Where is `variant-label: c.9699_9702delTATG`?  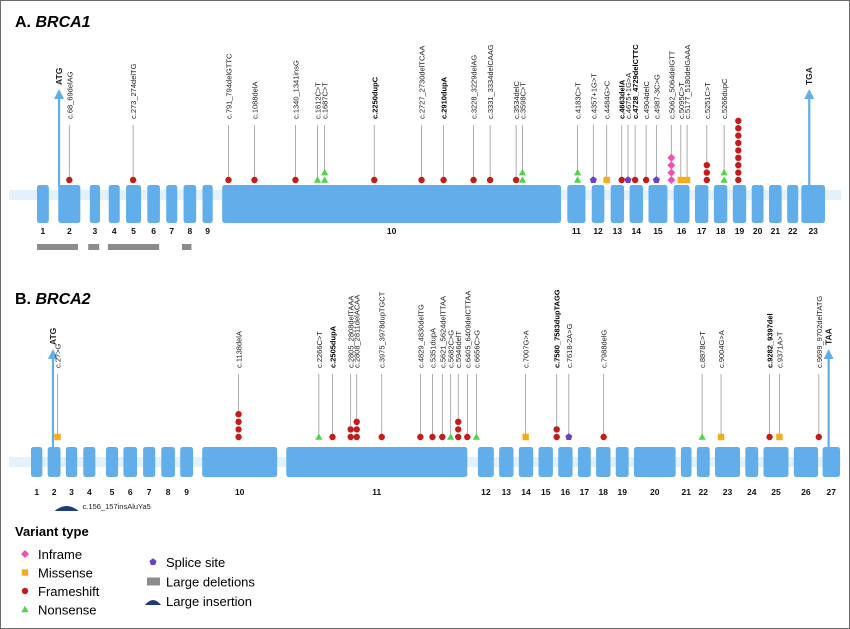 variant-label: c.9699_9702delTATG is located at coordinates (819, 332).